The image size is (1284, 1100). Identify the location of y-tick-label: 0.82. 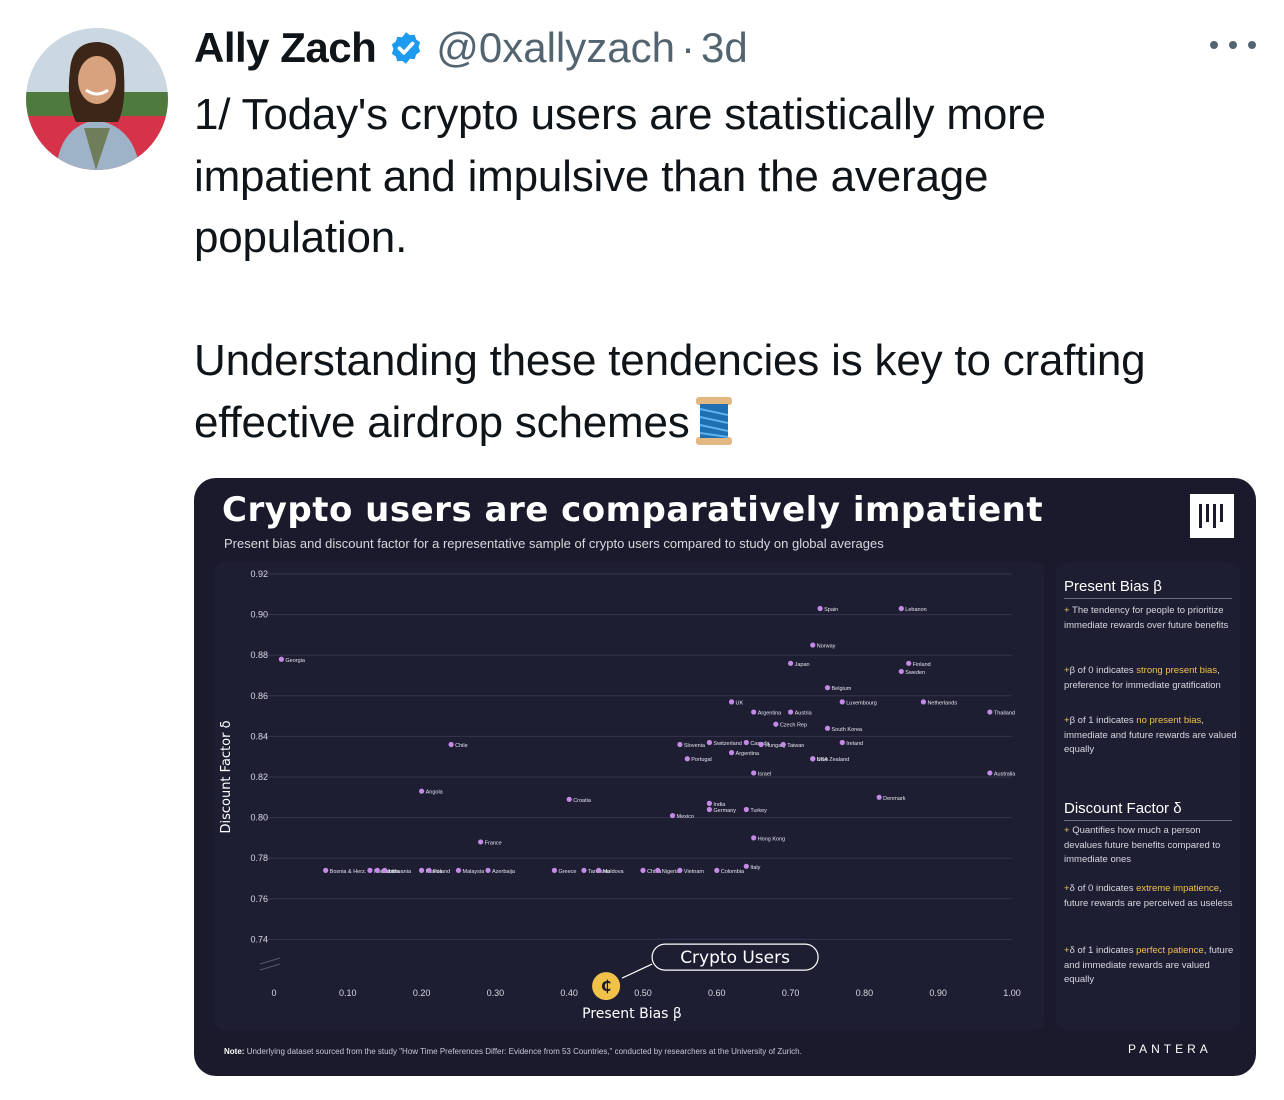
(259, 777).